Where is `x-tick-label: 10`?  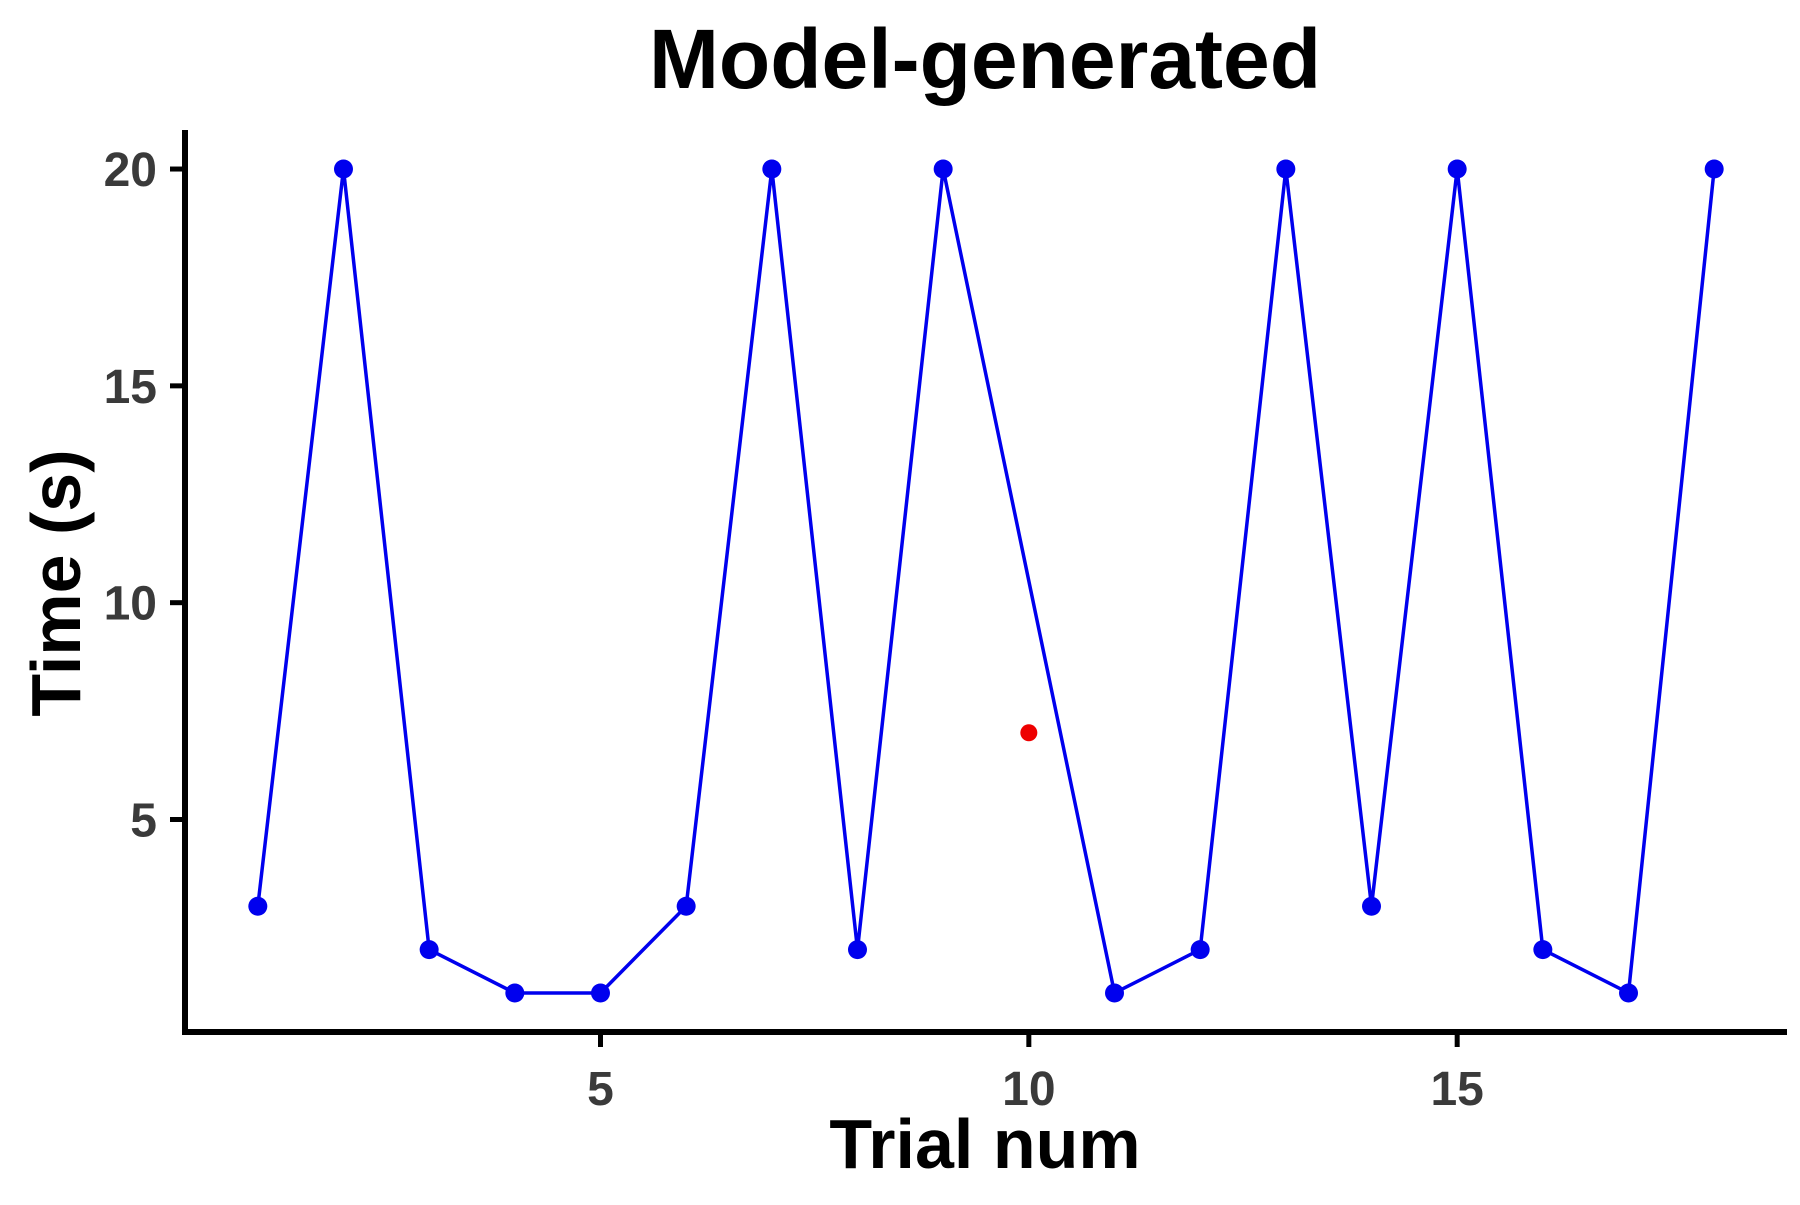 x-tick-label: 10 is located at coordinates (1028, 1089).